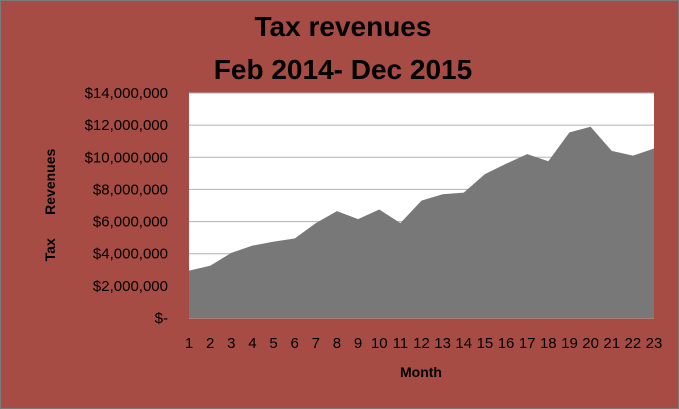 The image size is (679, 409). What do you see at coordinates (358, 343) in the screenshot?
I see `x-tick-label: 9` at bounding box center [358, 343].